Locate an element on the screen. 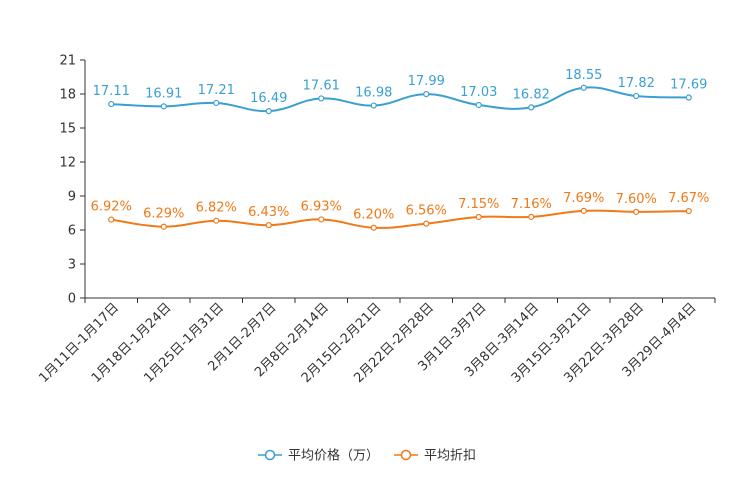 This screenshot has width=744, height=500. y-tick-label: 18 is located at coordinates (67, 95).